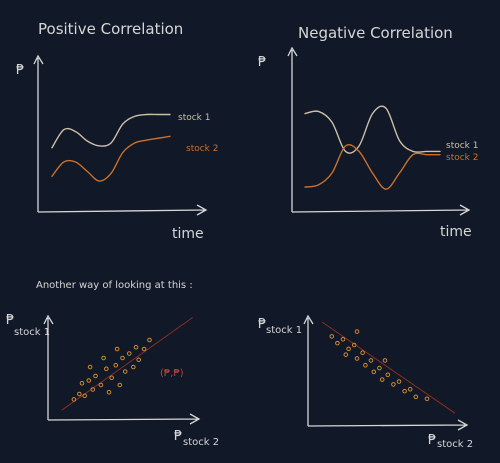 The height and width of the screenshot is (463, 500). Describe the element at coordinates (110, 29) in the screenshot. I see `positive-correlation-title: Positive Correlation` at that location.